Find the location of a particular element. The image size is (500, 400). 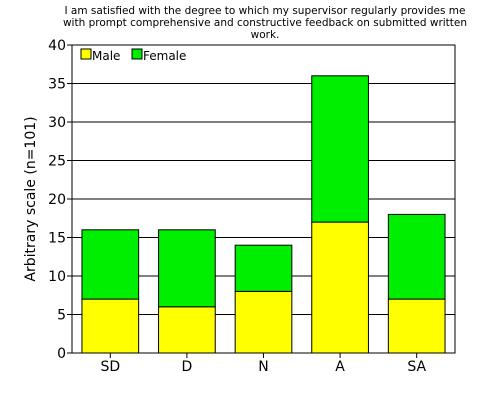

bar-female-sa is located at coordinates (416, 256).